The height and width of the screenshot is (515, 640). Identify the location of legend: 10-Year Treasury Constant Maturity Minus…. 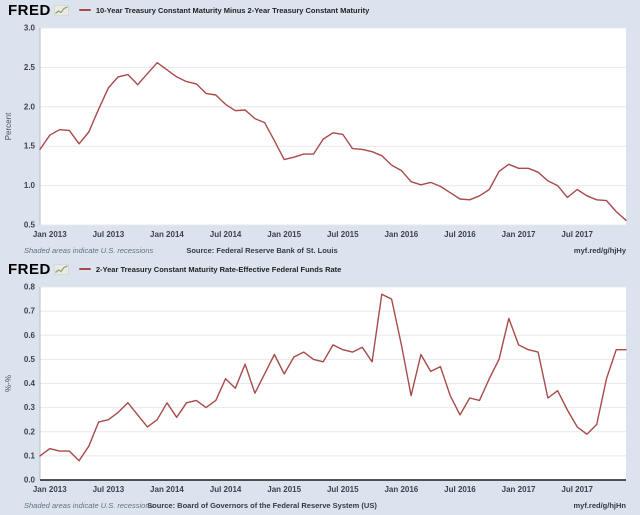
(224, 10).